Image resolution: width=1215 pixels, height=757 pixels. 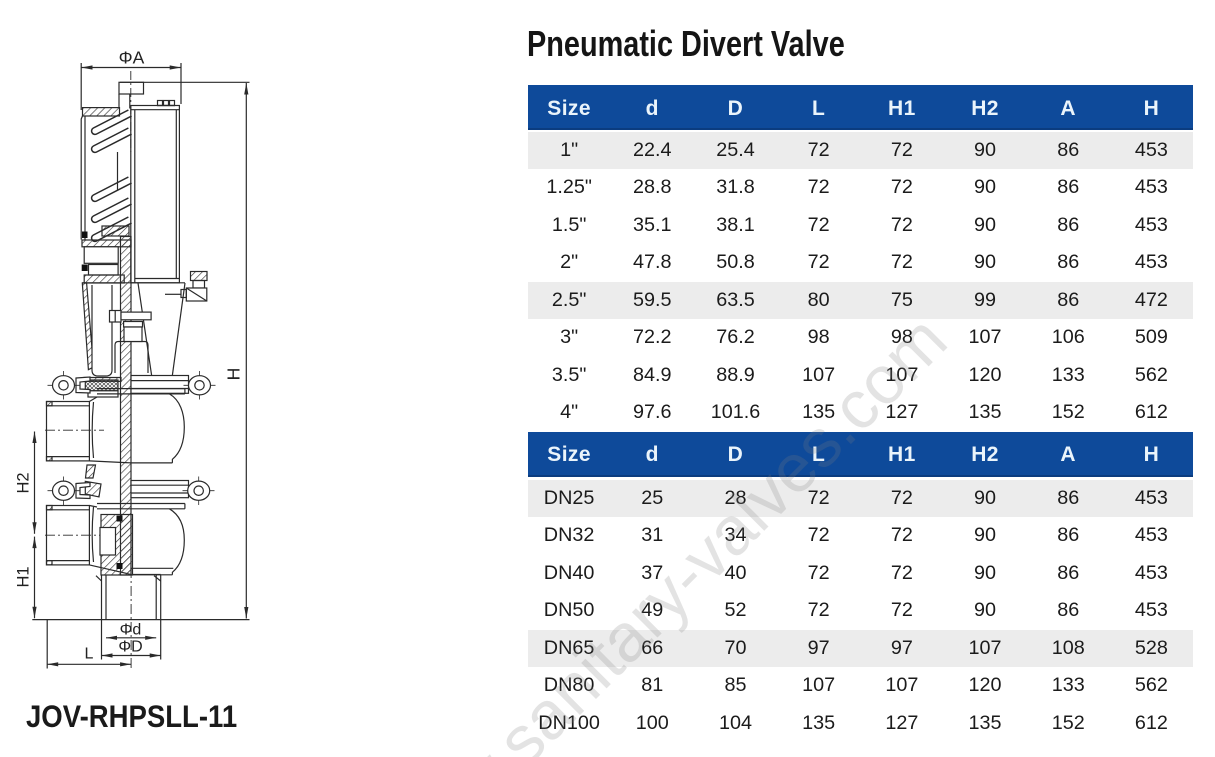 I want to click on svg-text: H1, so click(x=23, y=576).